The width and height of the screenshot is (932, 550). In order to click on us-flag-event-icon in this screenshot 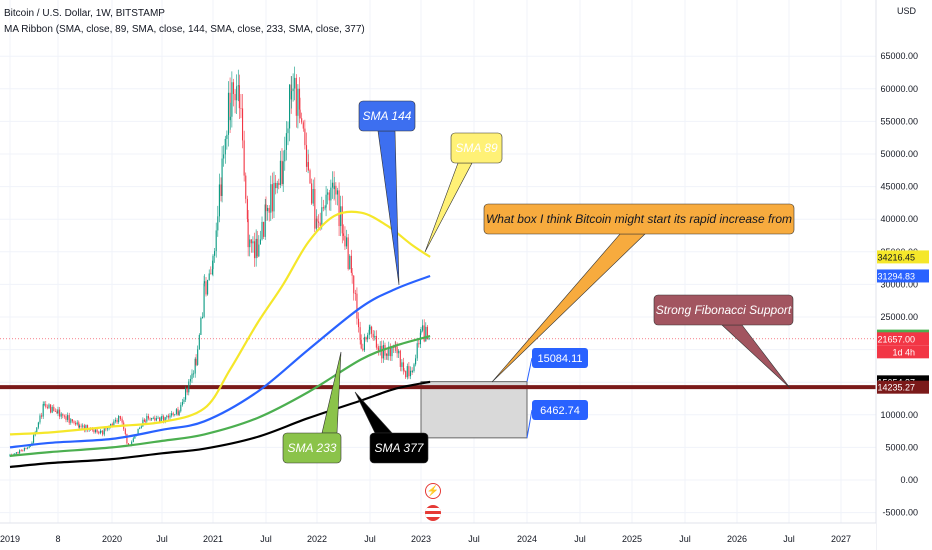, I will do `click(433, 513)`.